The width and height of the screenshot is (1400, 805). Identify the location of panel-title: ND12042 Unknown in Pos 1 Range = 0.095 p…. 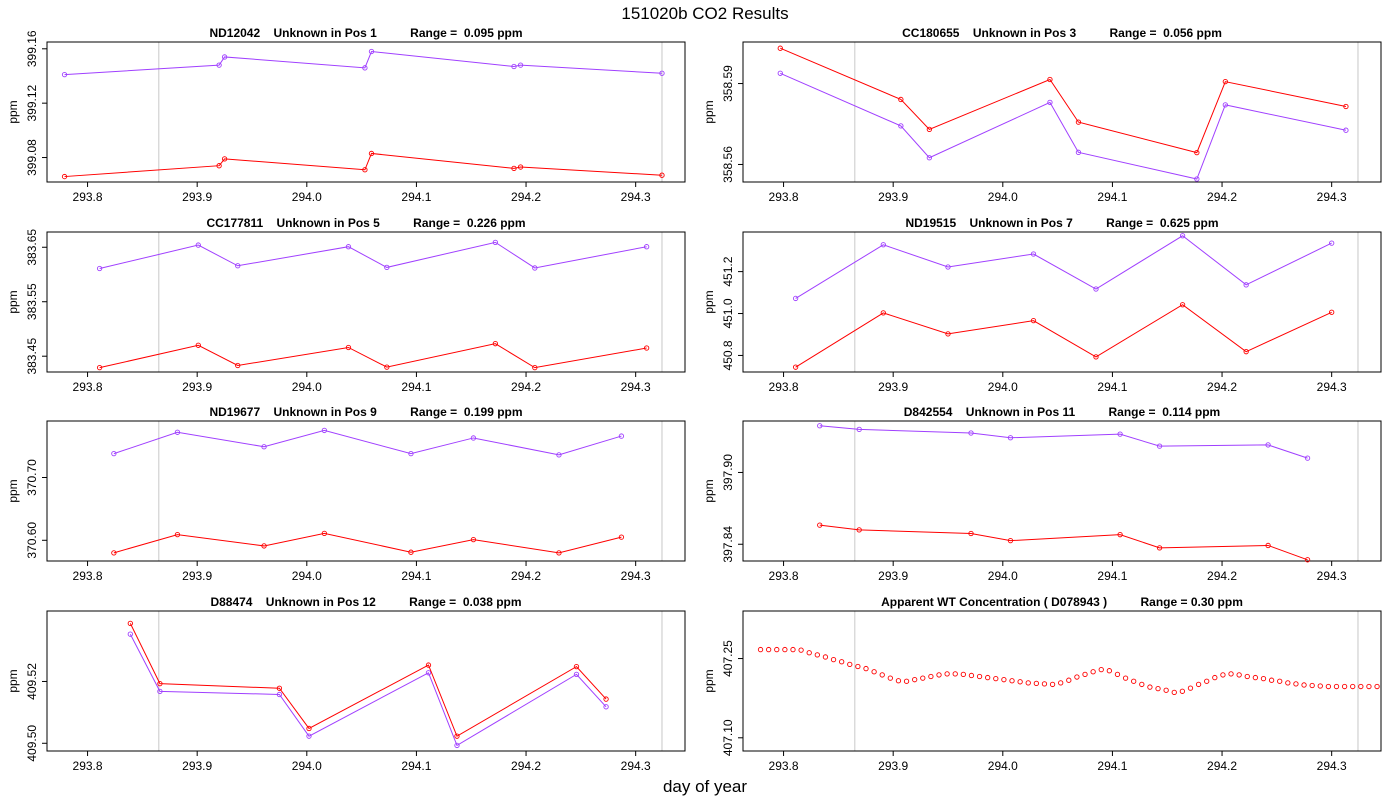
(365, 33).